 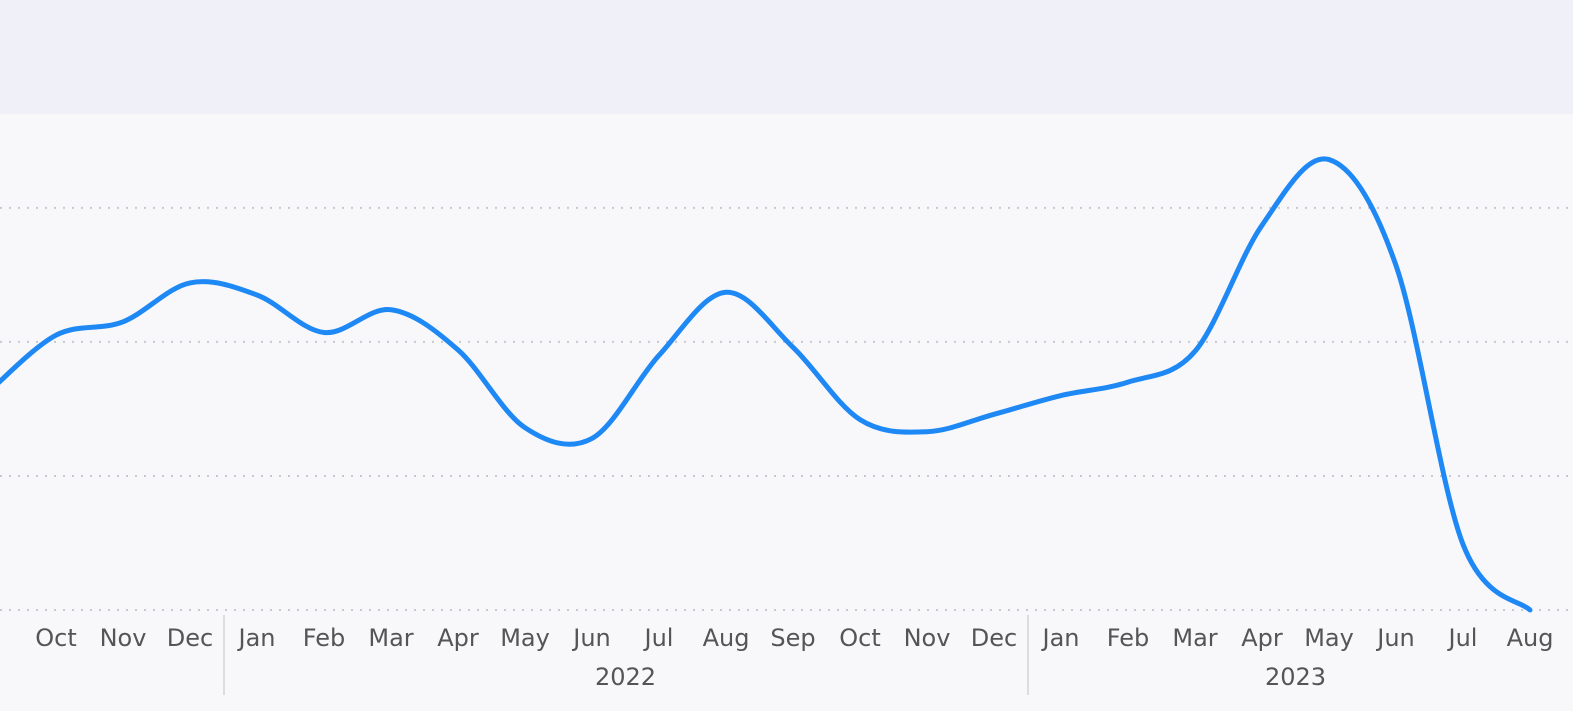 I want to click on x-group-label: 2022, so click(x=625, y=677).